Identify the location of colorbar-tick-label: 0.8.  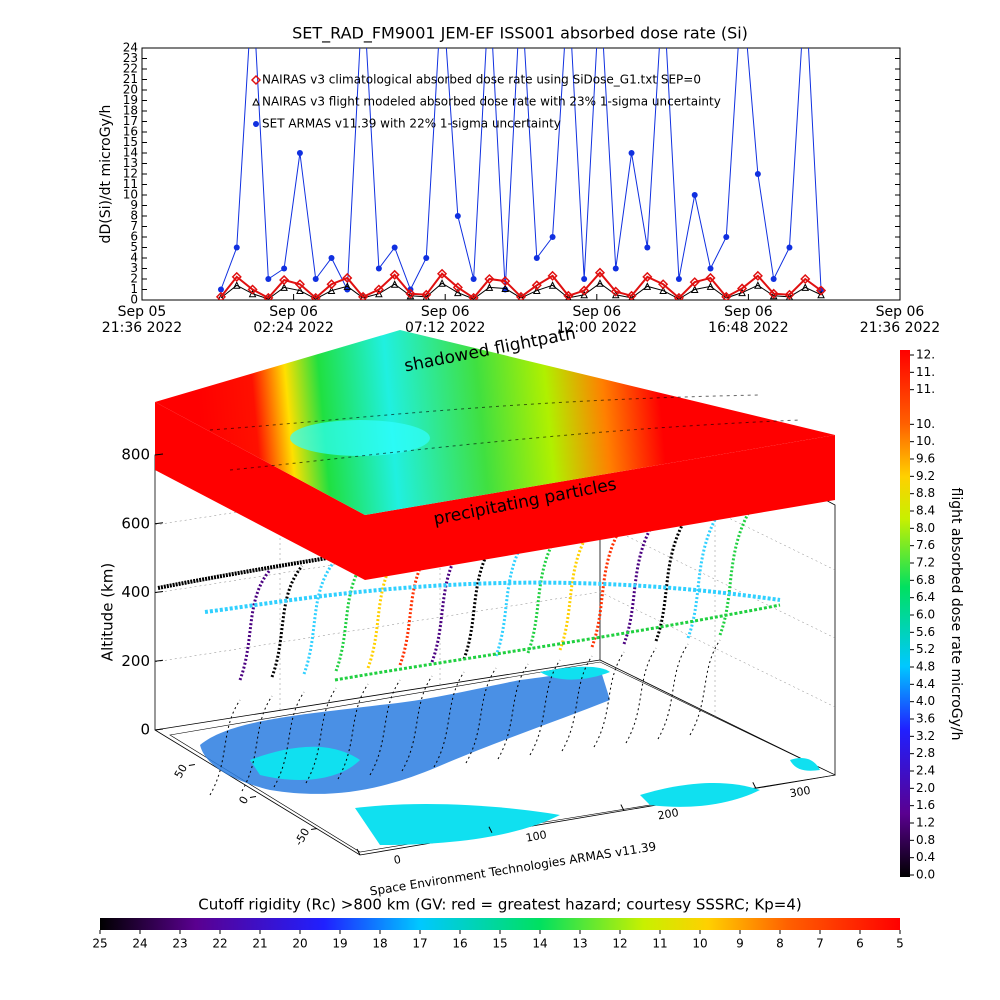
(925, 840).